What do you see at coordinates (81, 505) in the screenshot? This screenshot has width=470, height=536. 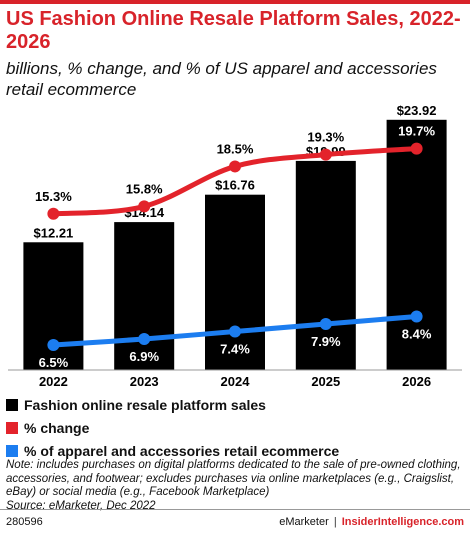 I see `source-text: Source: eMarketer, Dec 2022` at bounding box center [81, 505].